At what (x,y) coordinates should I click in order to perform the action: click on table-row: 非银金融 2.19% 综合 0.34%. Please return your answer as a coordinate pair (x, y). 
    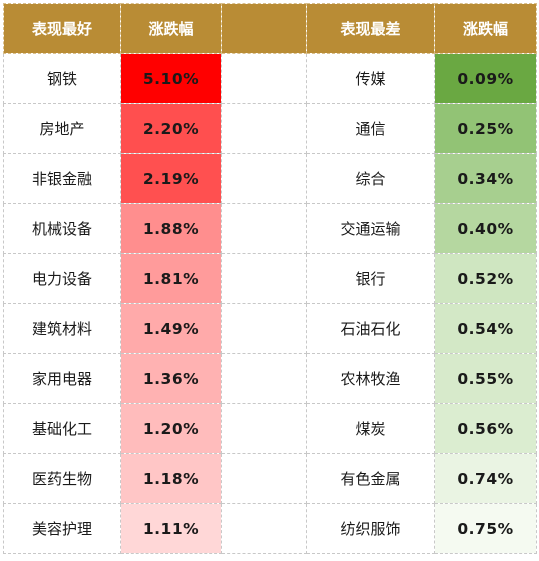
    Looking at the image, I should click on (270, 178).